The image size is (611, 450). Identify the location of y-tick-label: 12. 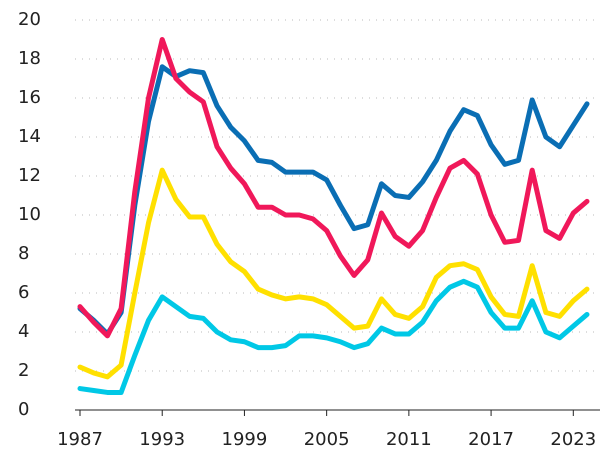
(29, 175).